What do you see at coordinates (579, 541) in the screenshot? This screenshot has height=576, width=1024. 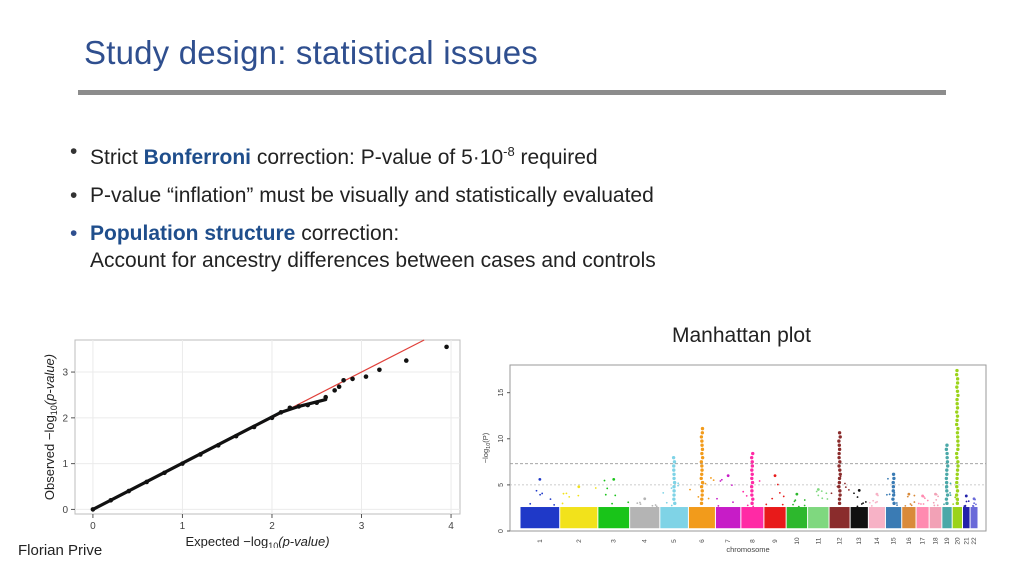 I see `manhattan-x-tick-label: 2` at bounding box center [579, 541].